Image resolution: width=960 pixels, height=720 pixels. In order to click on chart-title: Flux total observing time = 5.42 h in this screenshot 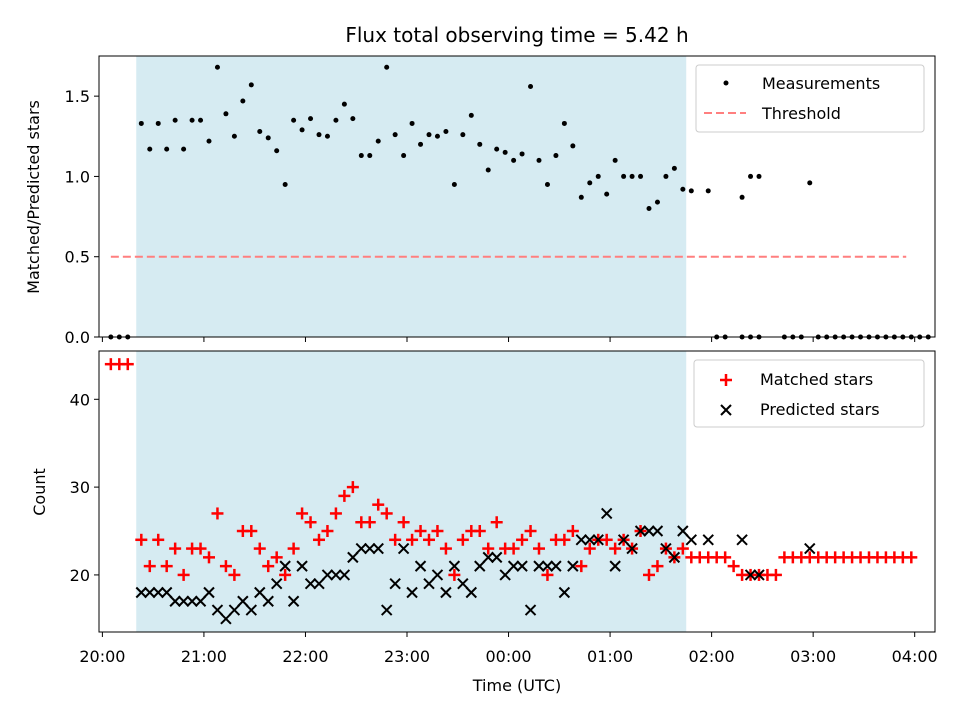, I will do `click(516, 35)`.